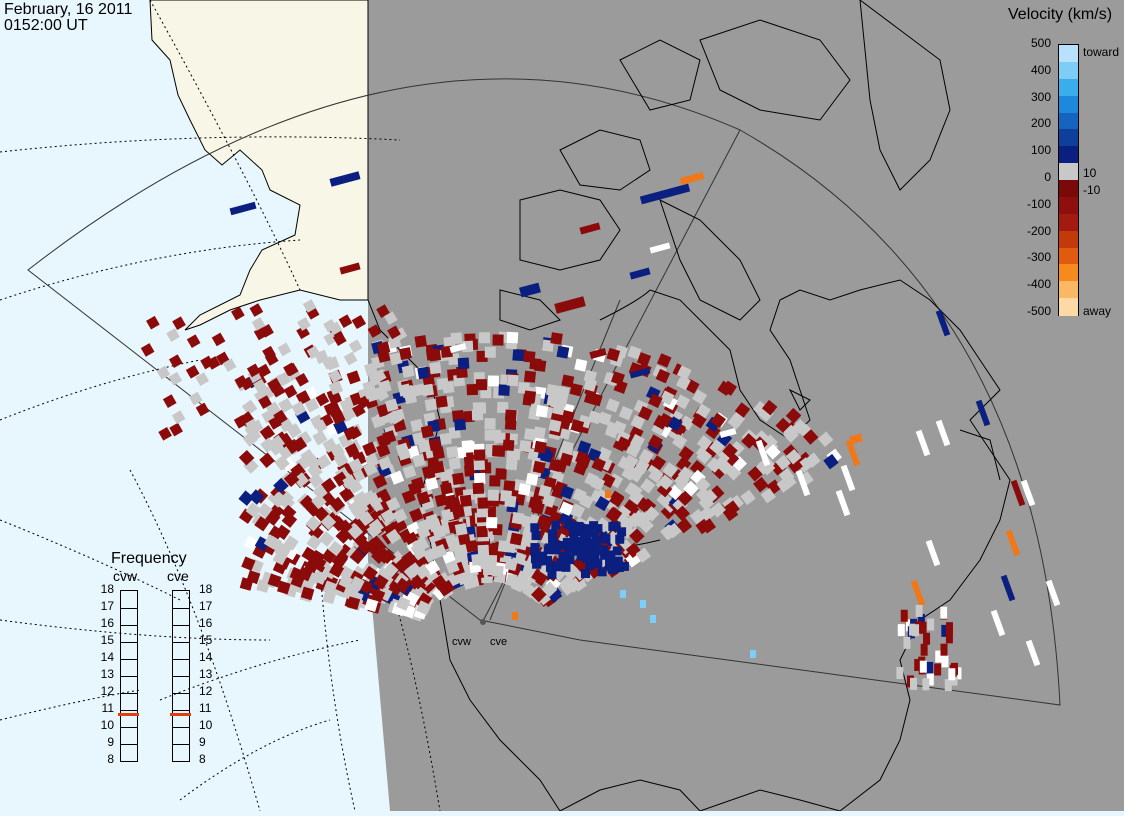  I want to click on velocity-tick: 500, so click(1040, 43).